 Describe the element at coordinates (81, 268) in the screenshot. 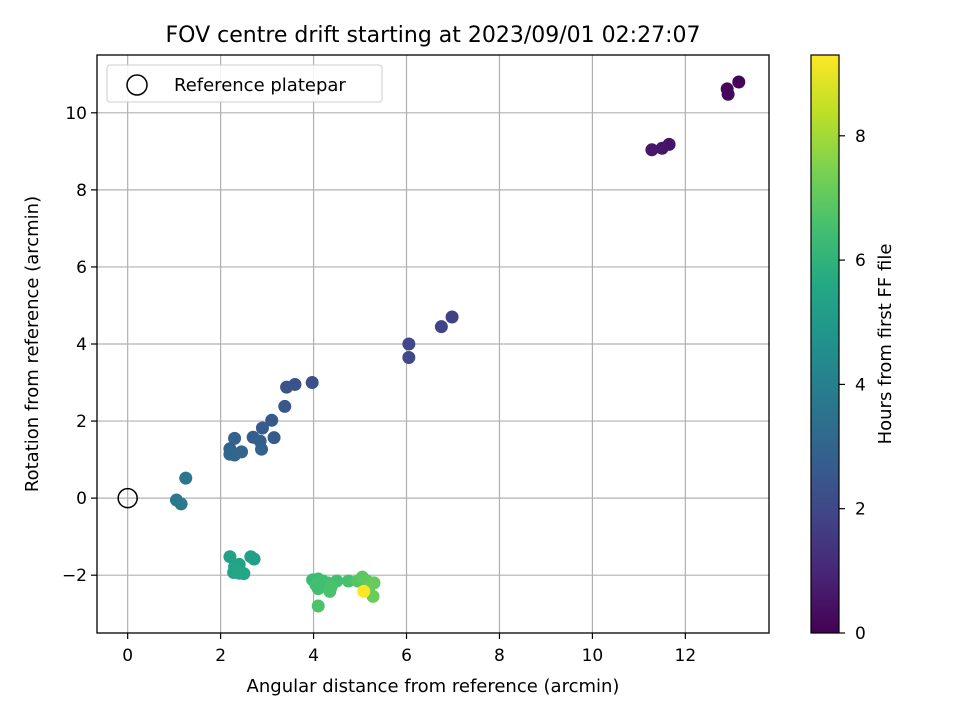

I see `y-tick-label: 6` at that location.